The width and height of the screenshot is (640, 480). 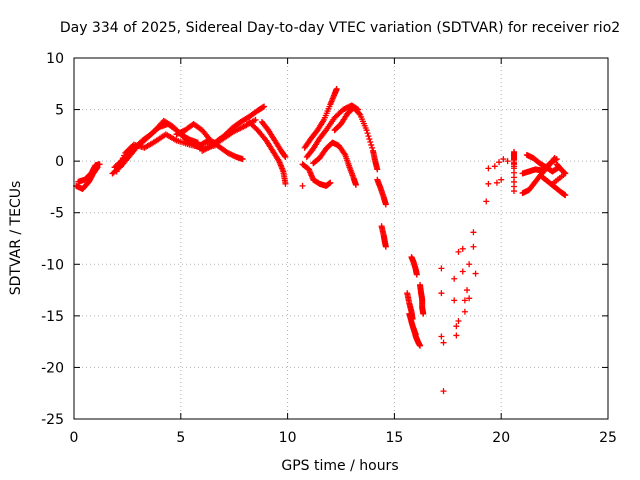 What do you see at coordinates (52, 317) in the screenshot?
I see `y-tick-label: -15` at bounding box center [52, 317].